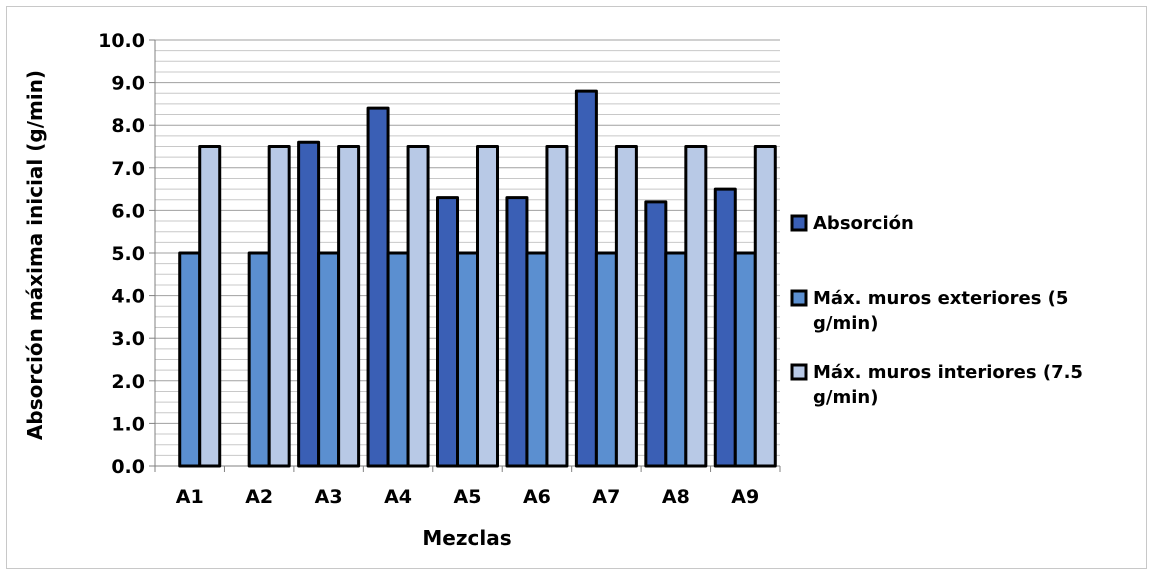  Describe the element at coordinates (398, 497) in the screenshot. I see `x-tick-label: A4` at that location.